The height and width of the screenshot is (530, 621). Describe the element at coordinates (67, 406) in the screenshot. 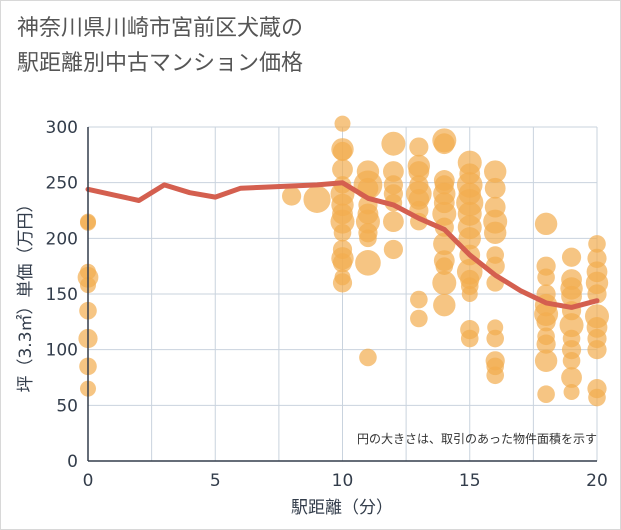

I see `y-tick-label: 50` at that location.